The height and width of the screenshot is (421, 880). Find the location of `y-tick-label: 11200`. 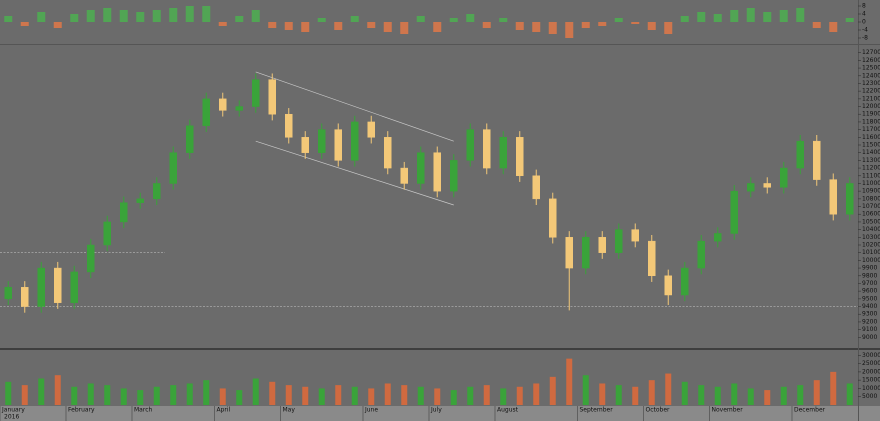

y-tick-label: 11200 is located at coordinates (871, 168).